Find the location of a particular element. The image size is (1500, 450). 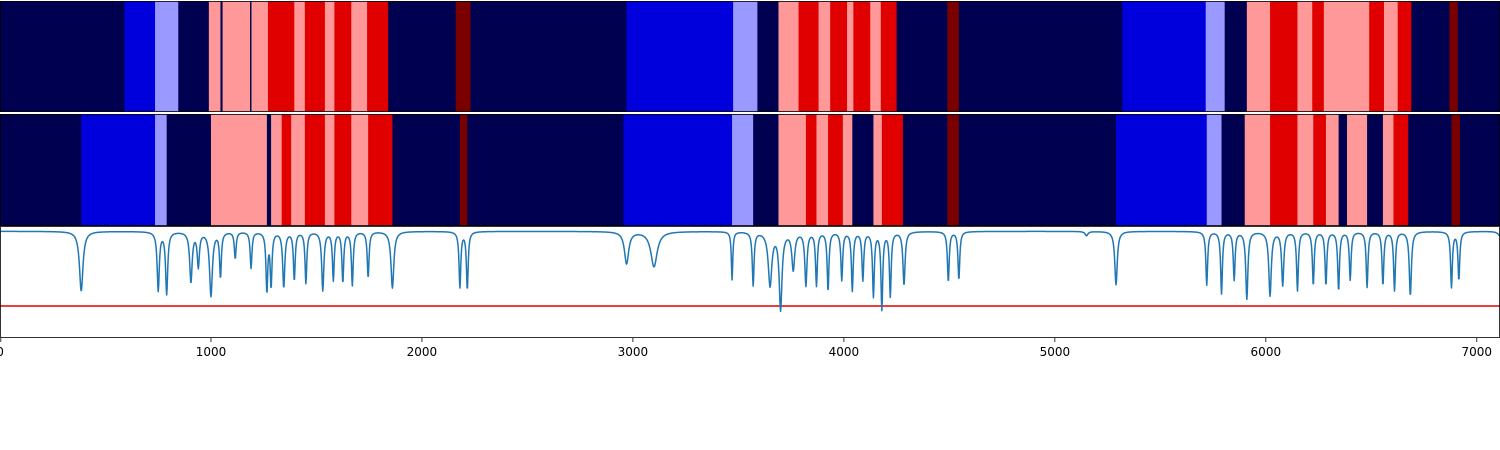

x-tick-label-6000: 6000 is located at coordinates (1266, 352).